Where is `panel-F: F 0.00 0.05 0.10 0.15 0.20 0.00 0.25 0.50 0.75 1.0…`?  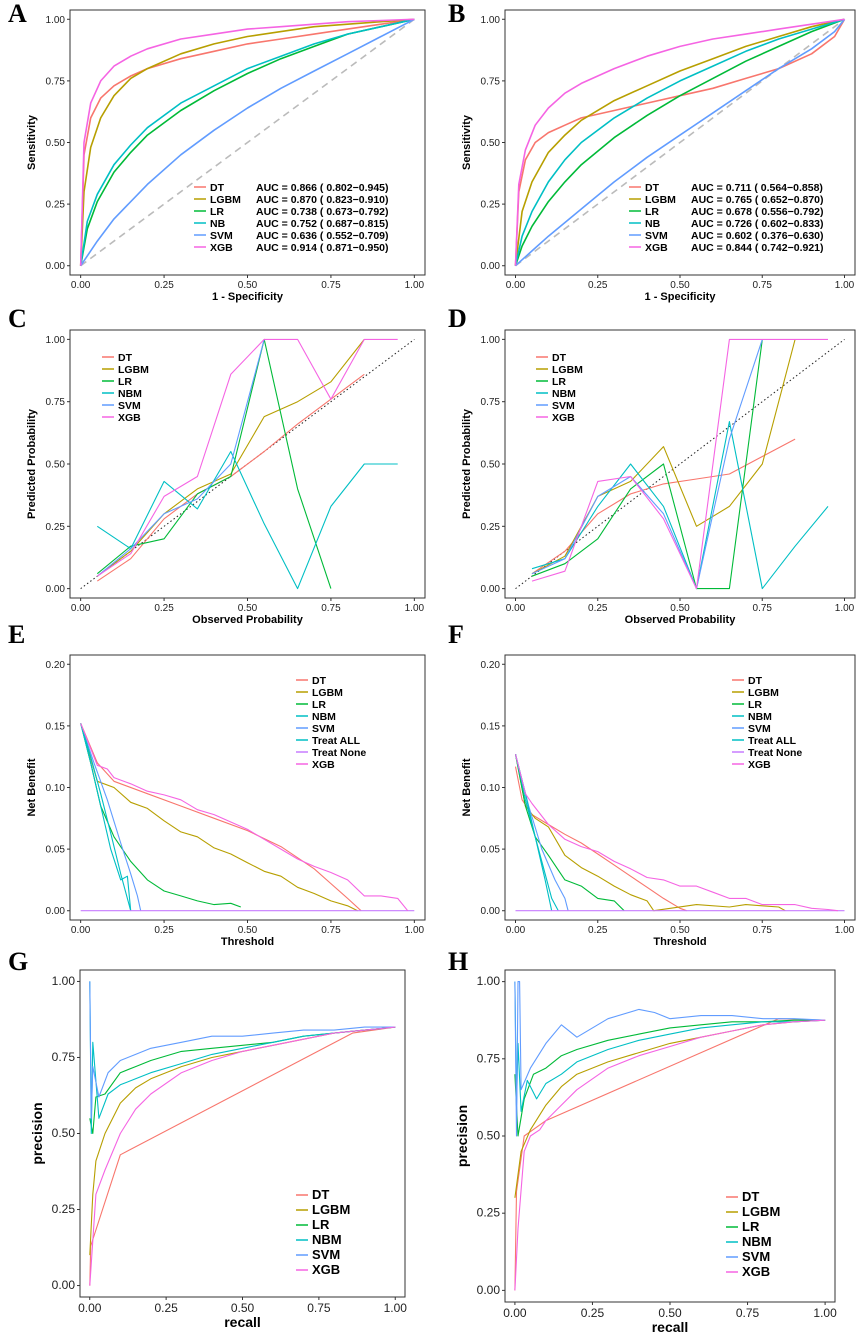
panel-F: F 0.00 0.05 0.10 0.15 0.20 0.00 0.25 0.50 0.75 1.0… is located at coordinates (652, 784).